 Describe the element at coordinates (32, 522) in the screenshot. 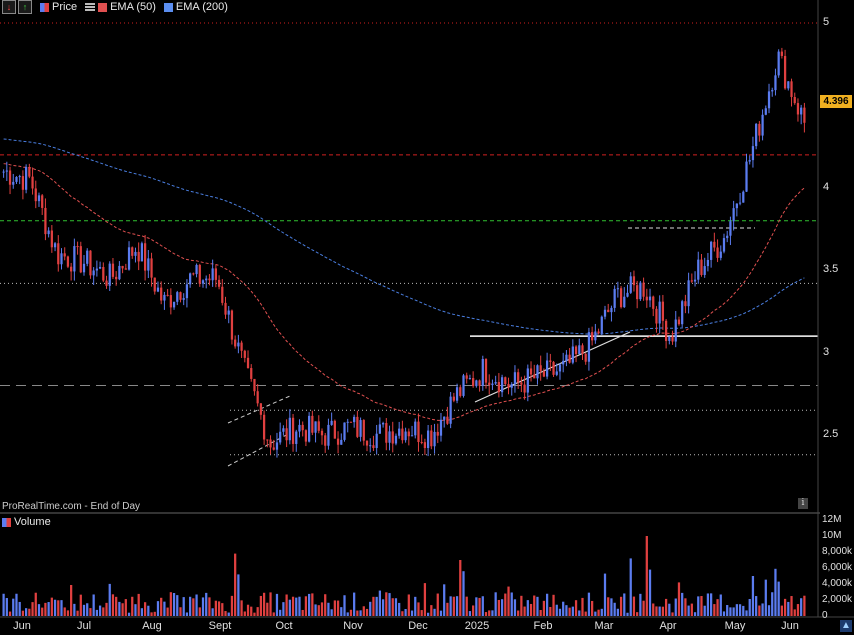

I see `volume-label: Volume` at that location.